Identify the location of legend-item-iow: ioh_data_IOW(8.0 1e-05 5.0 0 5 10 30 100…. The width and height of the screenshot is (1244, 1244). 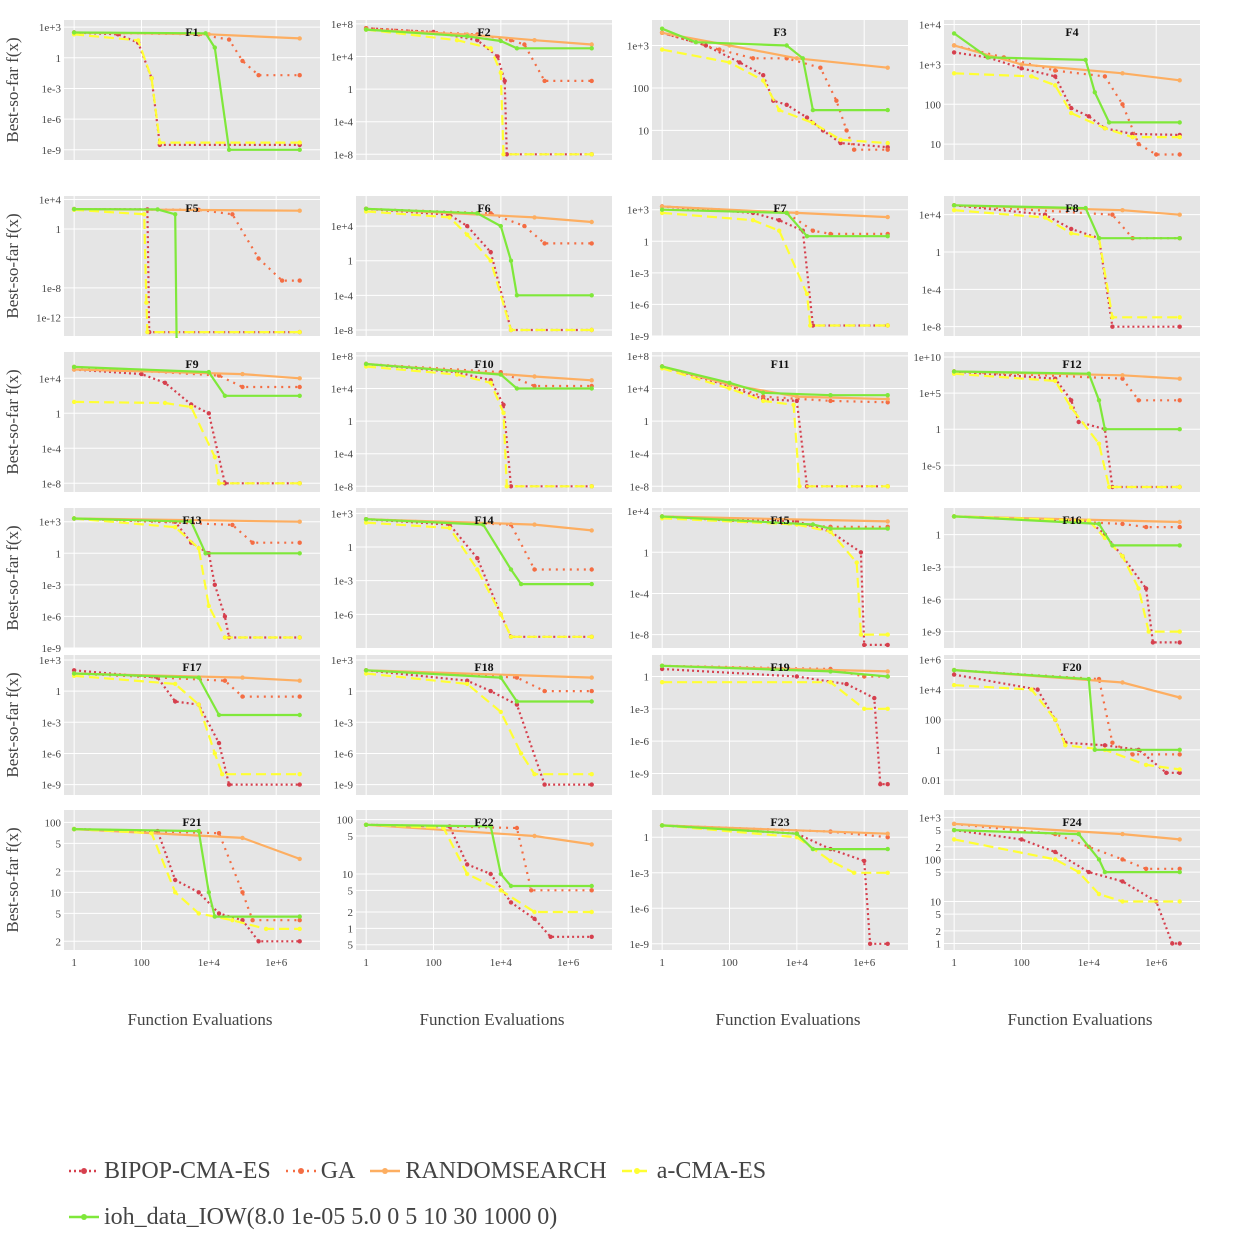
(312, 1217).